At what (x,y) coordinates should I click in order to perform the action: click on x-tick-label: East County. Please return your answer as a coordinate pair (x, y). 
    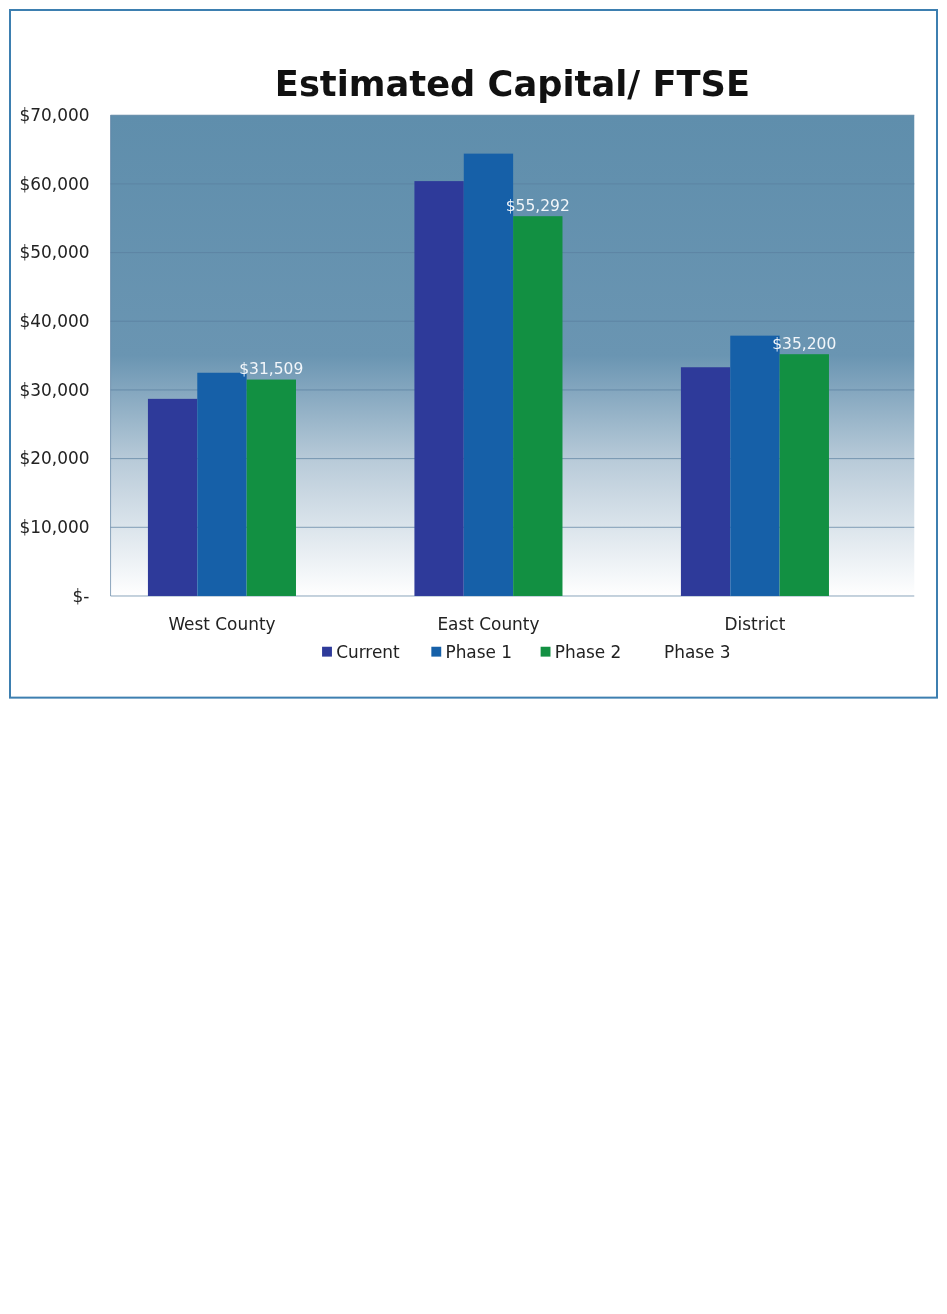
    Looking at the image, I should click on (488, 623).